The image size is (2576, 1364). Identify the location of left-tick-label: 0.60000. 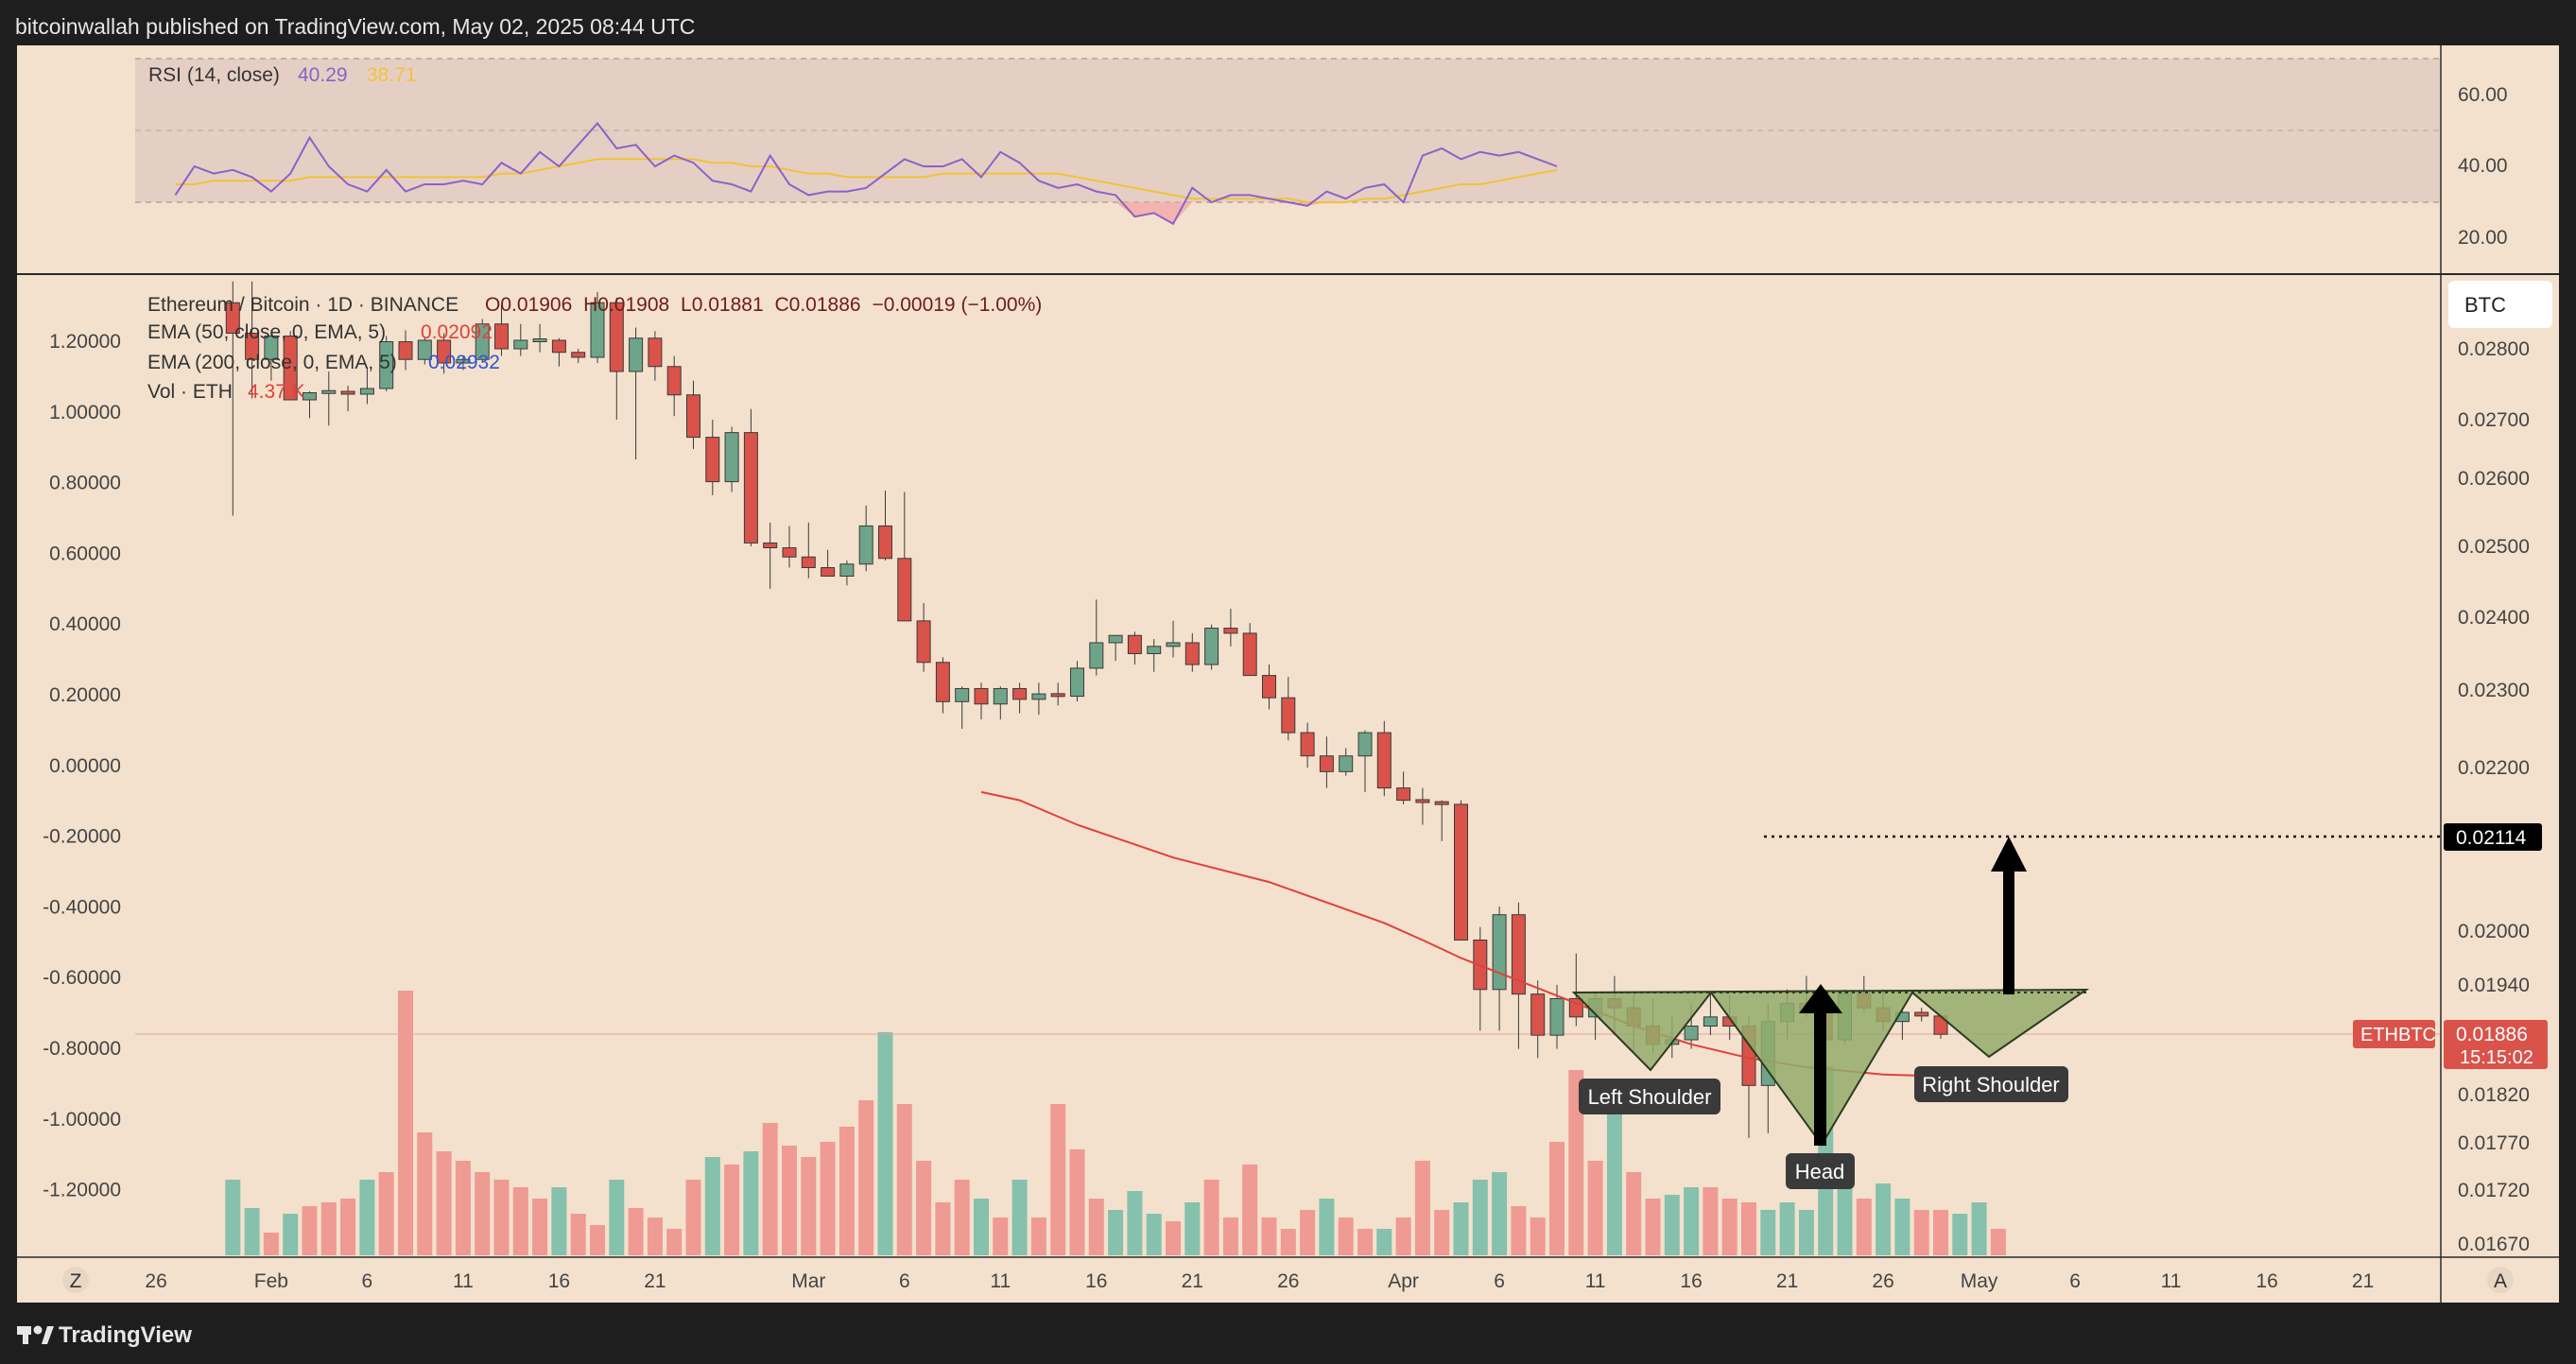
(85, 553).